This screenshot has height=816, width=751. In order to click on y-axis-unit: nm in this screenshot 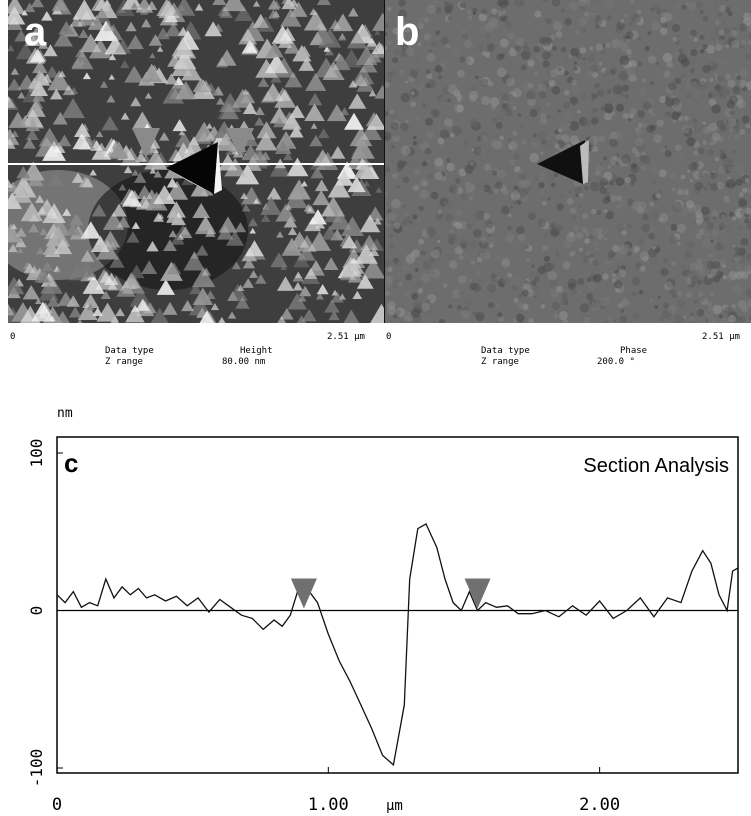, I will do `click(65, 413)`.